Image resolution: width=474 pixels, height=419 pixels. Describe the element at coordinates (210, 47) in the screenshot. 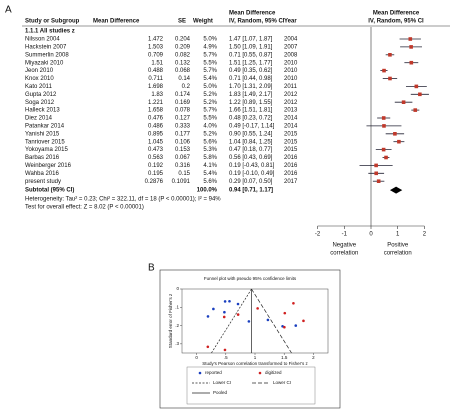

I see `weight: 4.9%` at that location.